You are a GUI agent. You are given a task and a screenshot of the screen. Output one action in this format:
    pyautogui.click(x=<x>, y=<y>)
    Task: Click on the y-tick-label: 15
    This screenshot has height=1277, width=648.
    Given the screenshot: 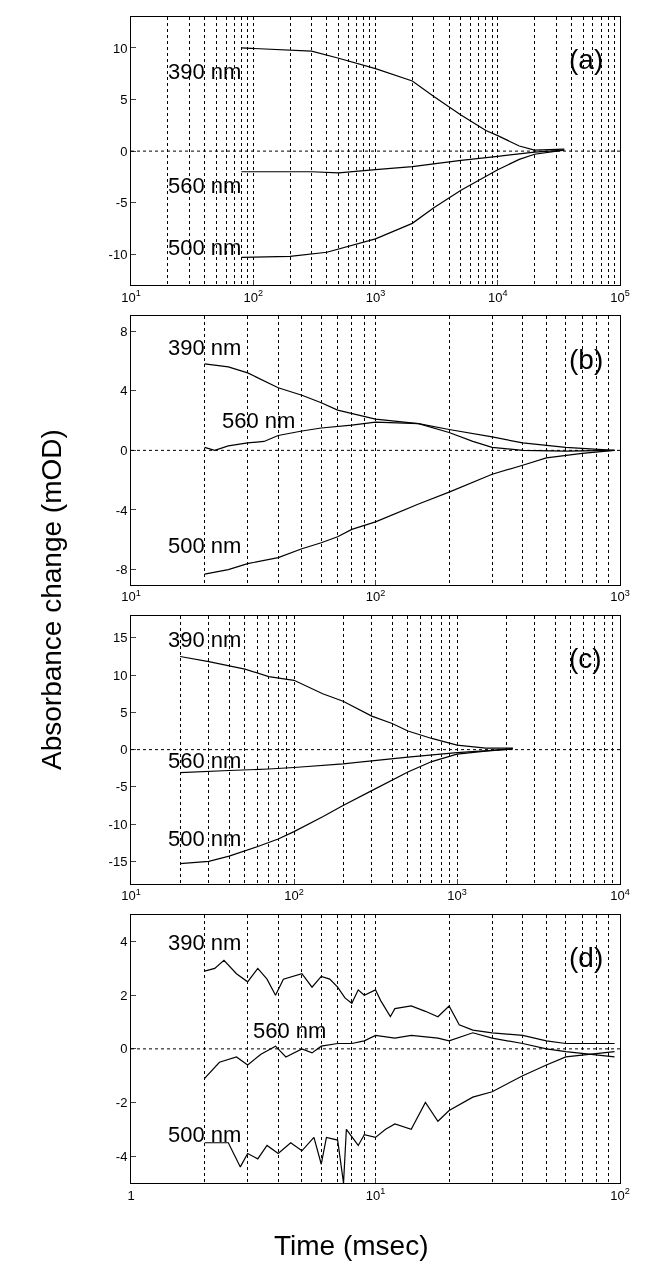 What is the action you would take?
    pyautogui.click(x=120, y=638)
    